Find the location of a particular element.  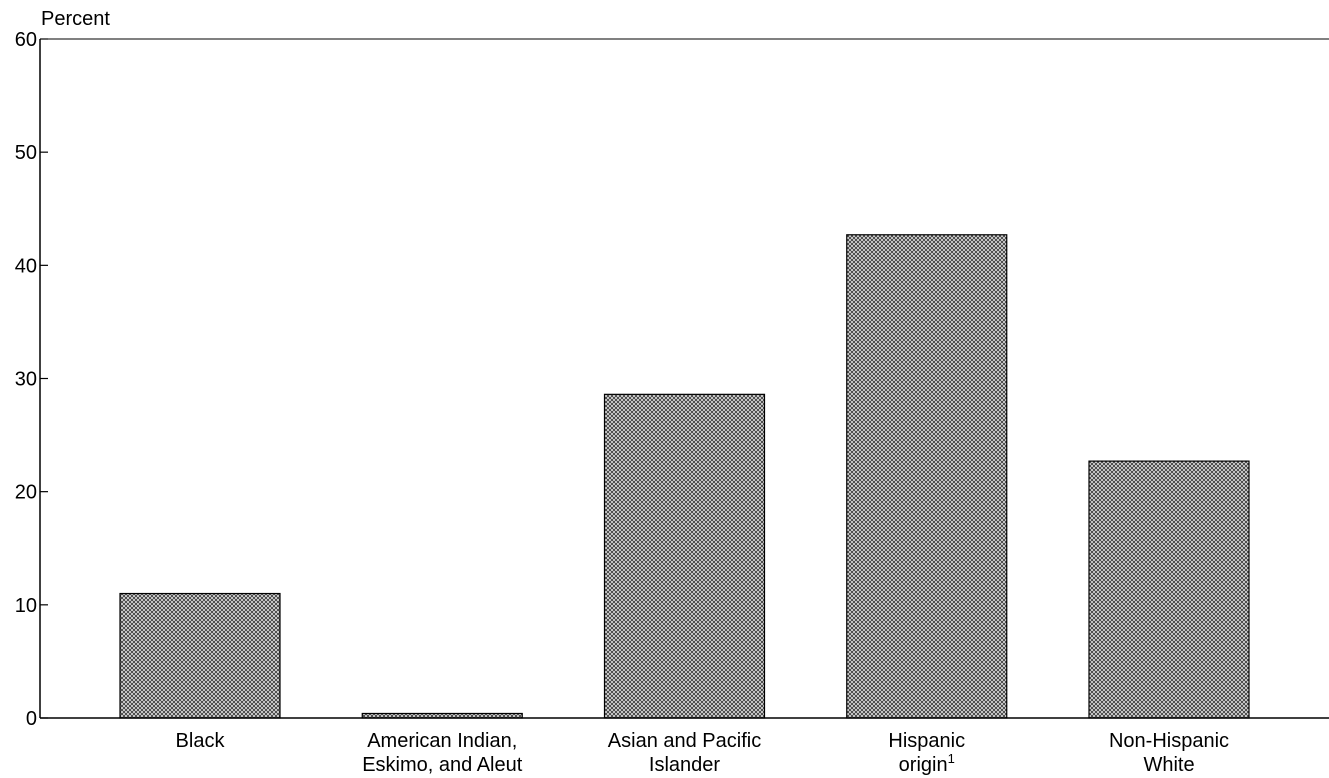

y-axis-label: Percent is located at coordinates (75, 19).